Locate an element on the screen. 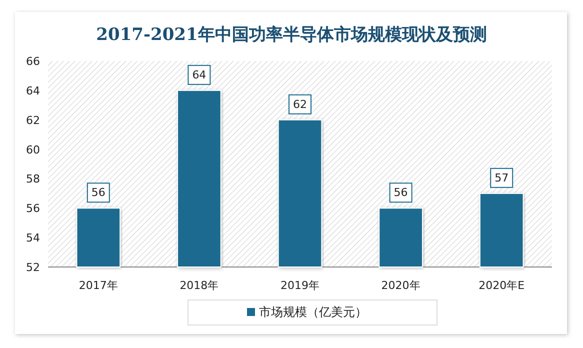 This screenshot has width=583, height=348. y-tick-label: 54 is located at coordinates (33, 238).